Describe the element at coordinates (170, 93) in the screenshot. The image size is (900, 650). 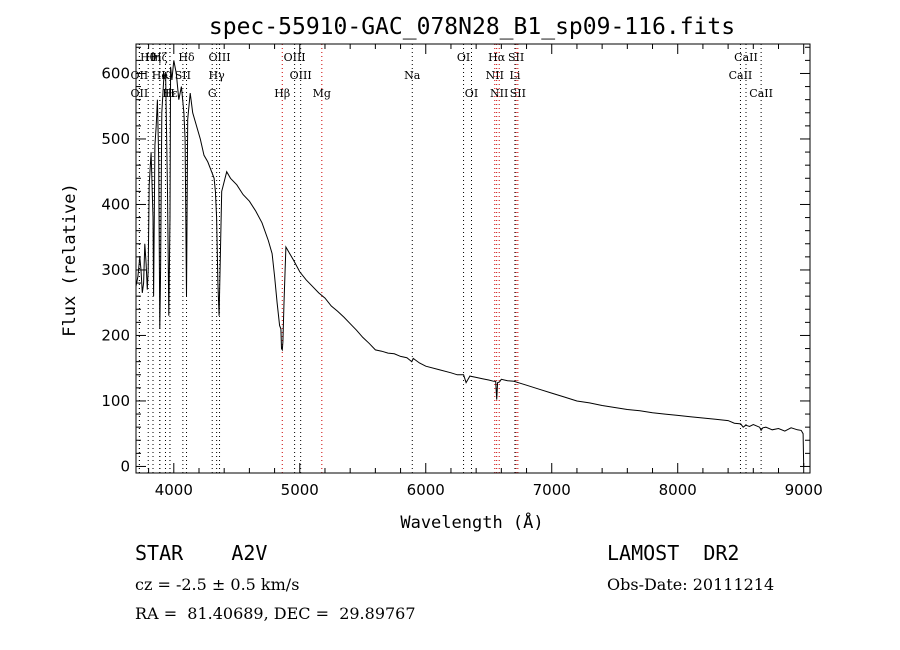
I see `line-label: H` at that location.